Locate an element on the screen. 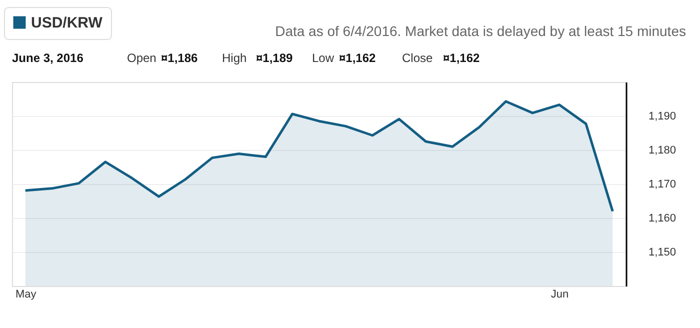 The width and height of the screenshot is (700, 328). text: June 3, 2016 is located at coordinates (48, 58).